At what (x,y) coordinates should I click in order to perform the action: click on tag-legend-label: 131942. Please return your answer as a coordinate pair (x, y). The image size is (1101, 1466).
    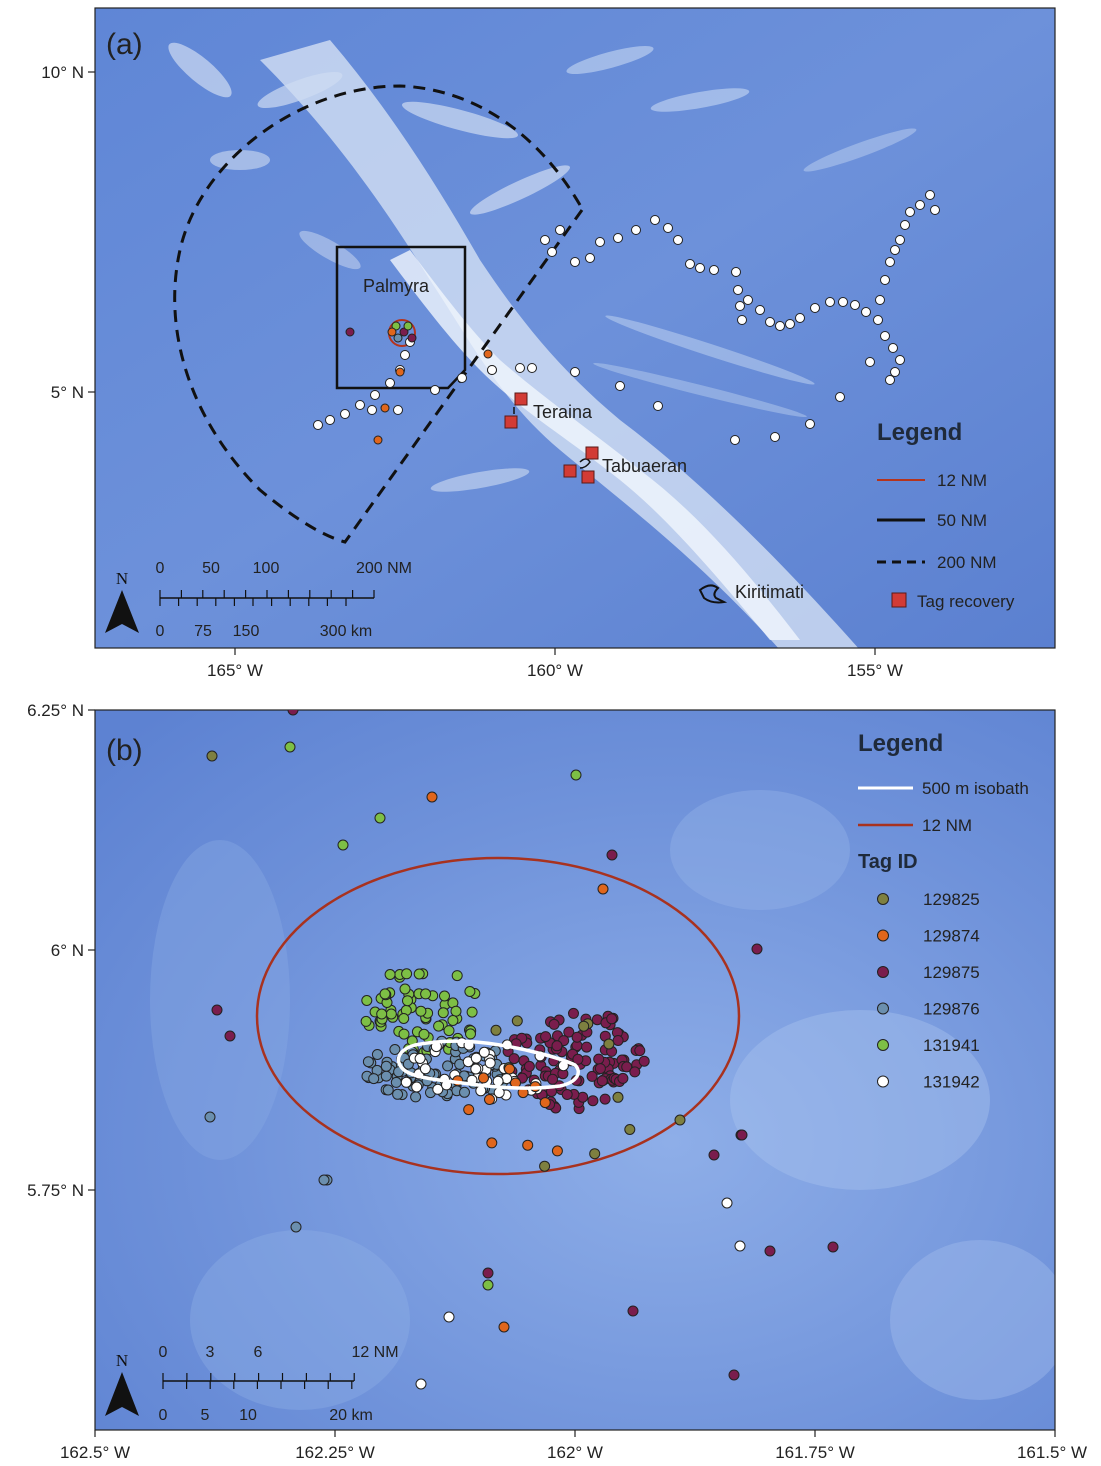
    Looking at the image, I should click on (951, 1082).